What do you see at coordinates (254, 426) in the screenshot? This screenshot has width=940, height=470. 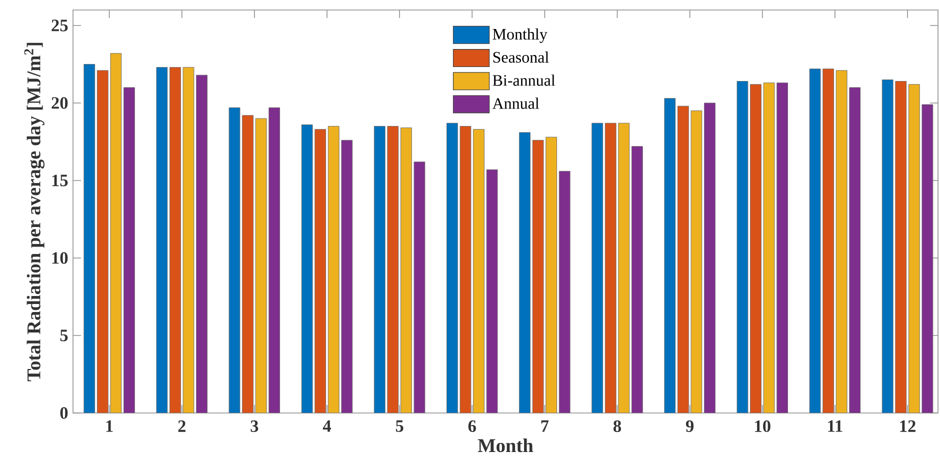 I see `x-tick-label: 3` at bounding box center [254, 426].